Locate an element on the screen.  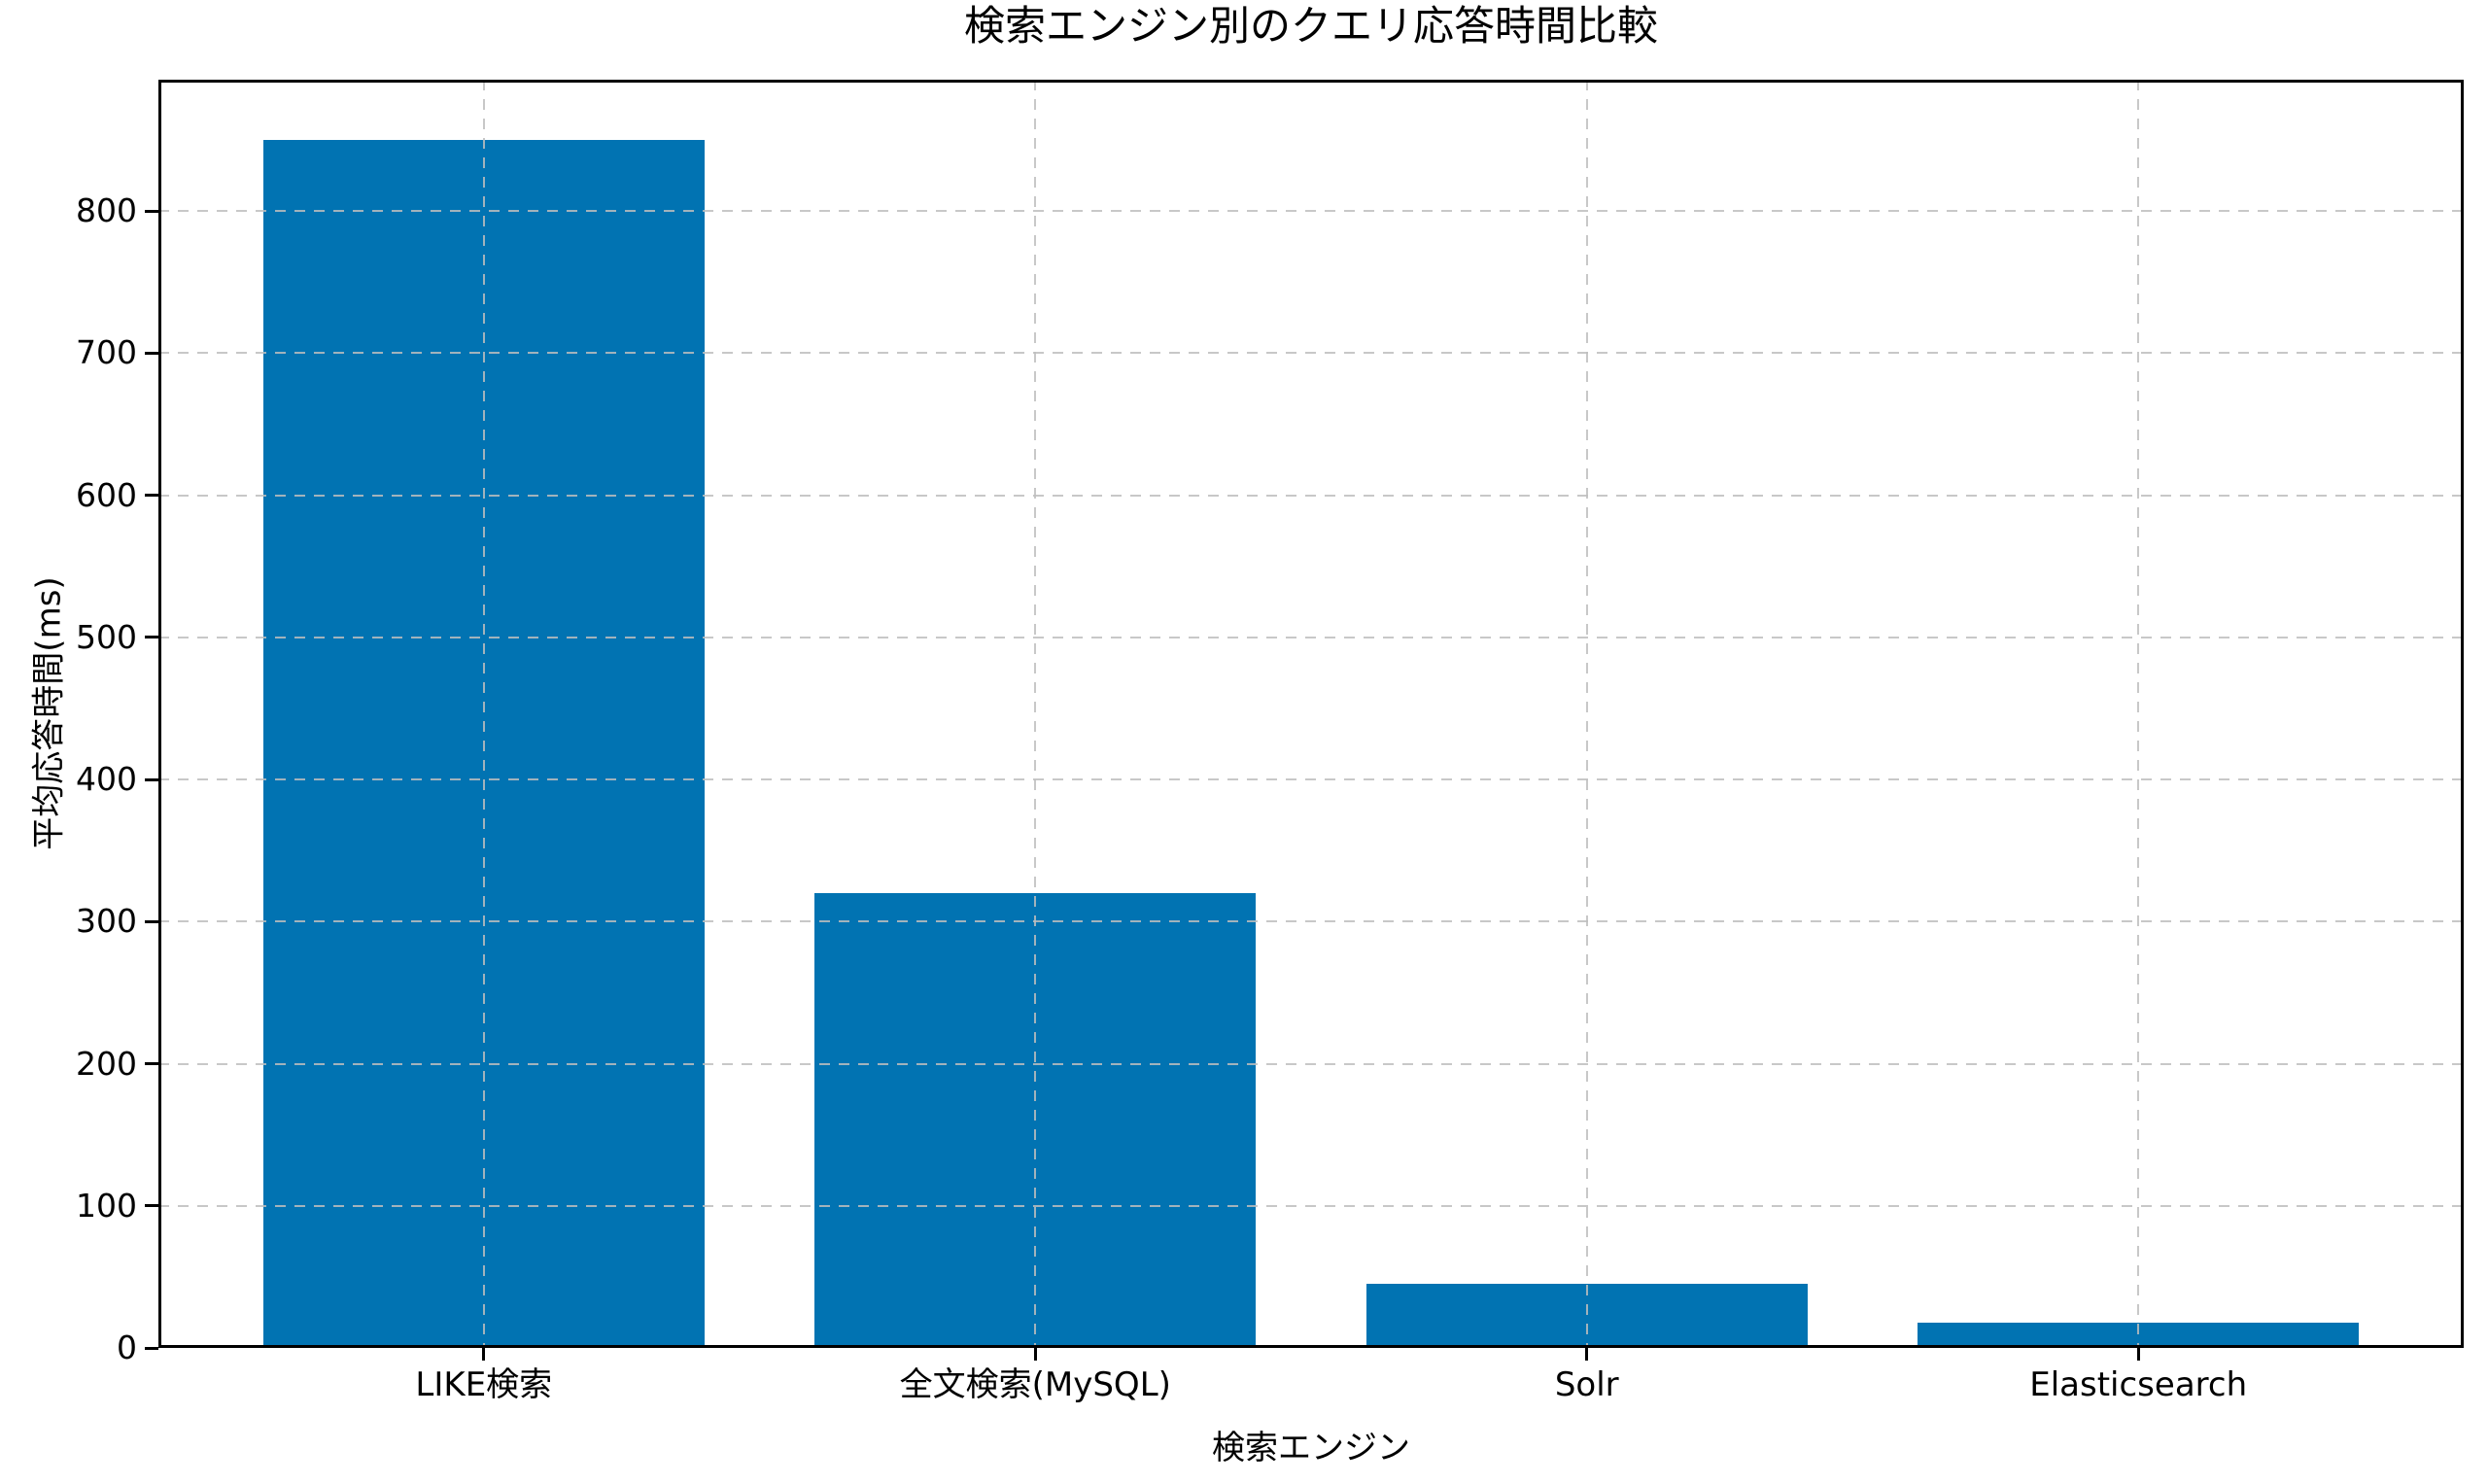
x-tick-label-3: Solr is located at coordinates (1586, 1384).